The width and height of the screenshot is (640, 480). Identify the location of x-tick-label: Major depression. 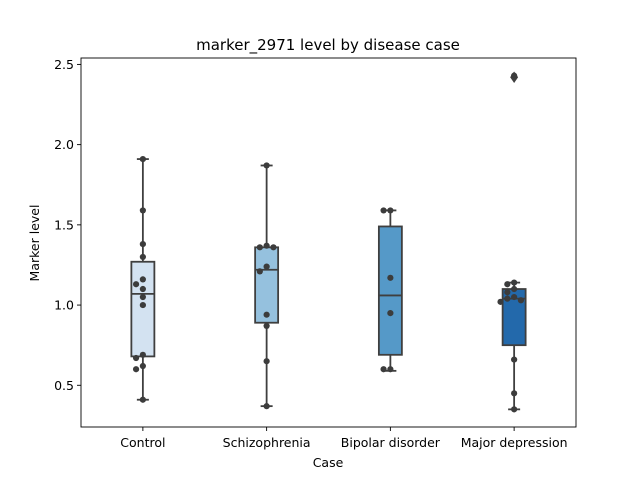
(514, 442).